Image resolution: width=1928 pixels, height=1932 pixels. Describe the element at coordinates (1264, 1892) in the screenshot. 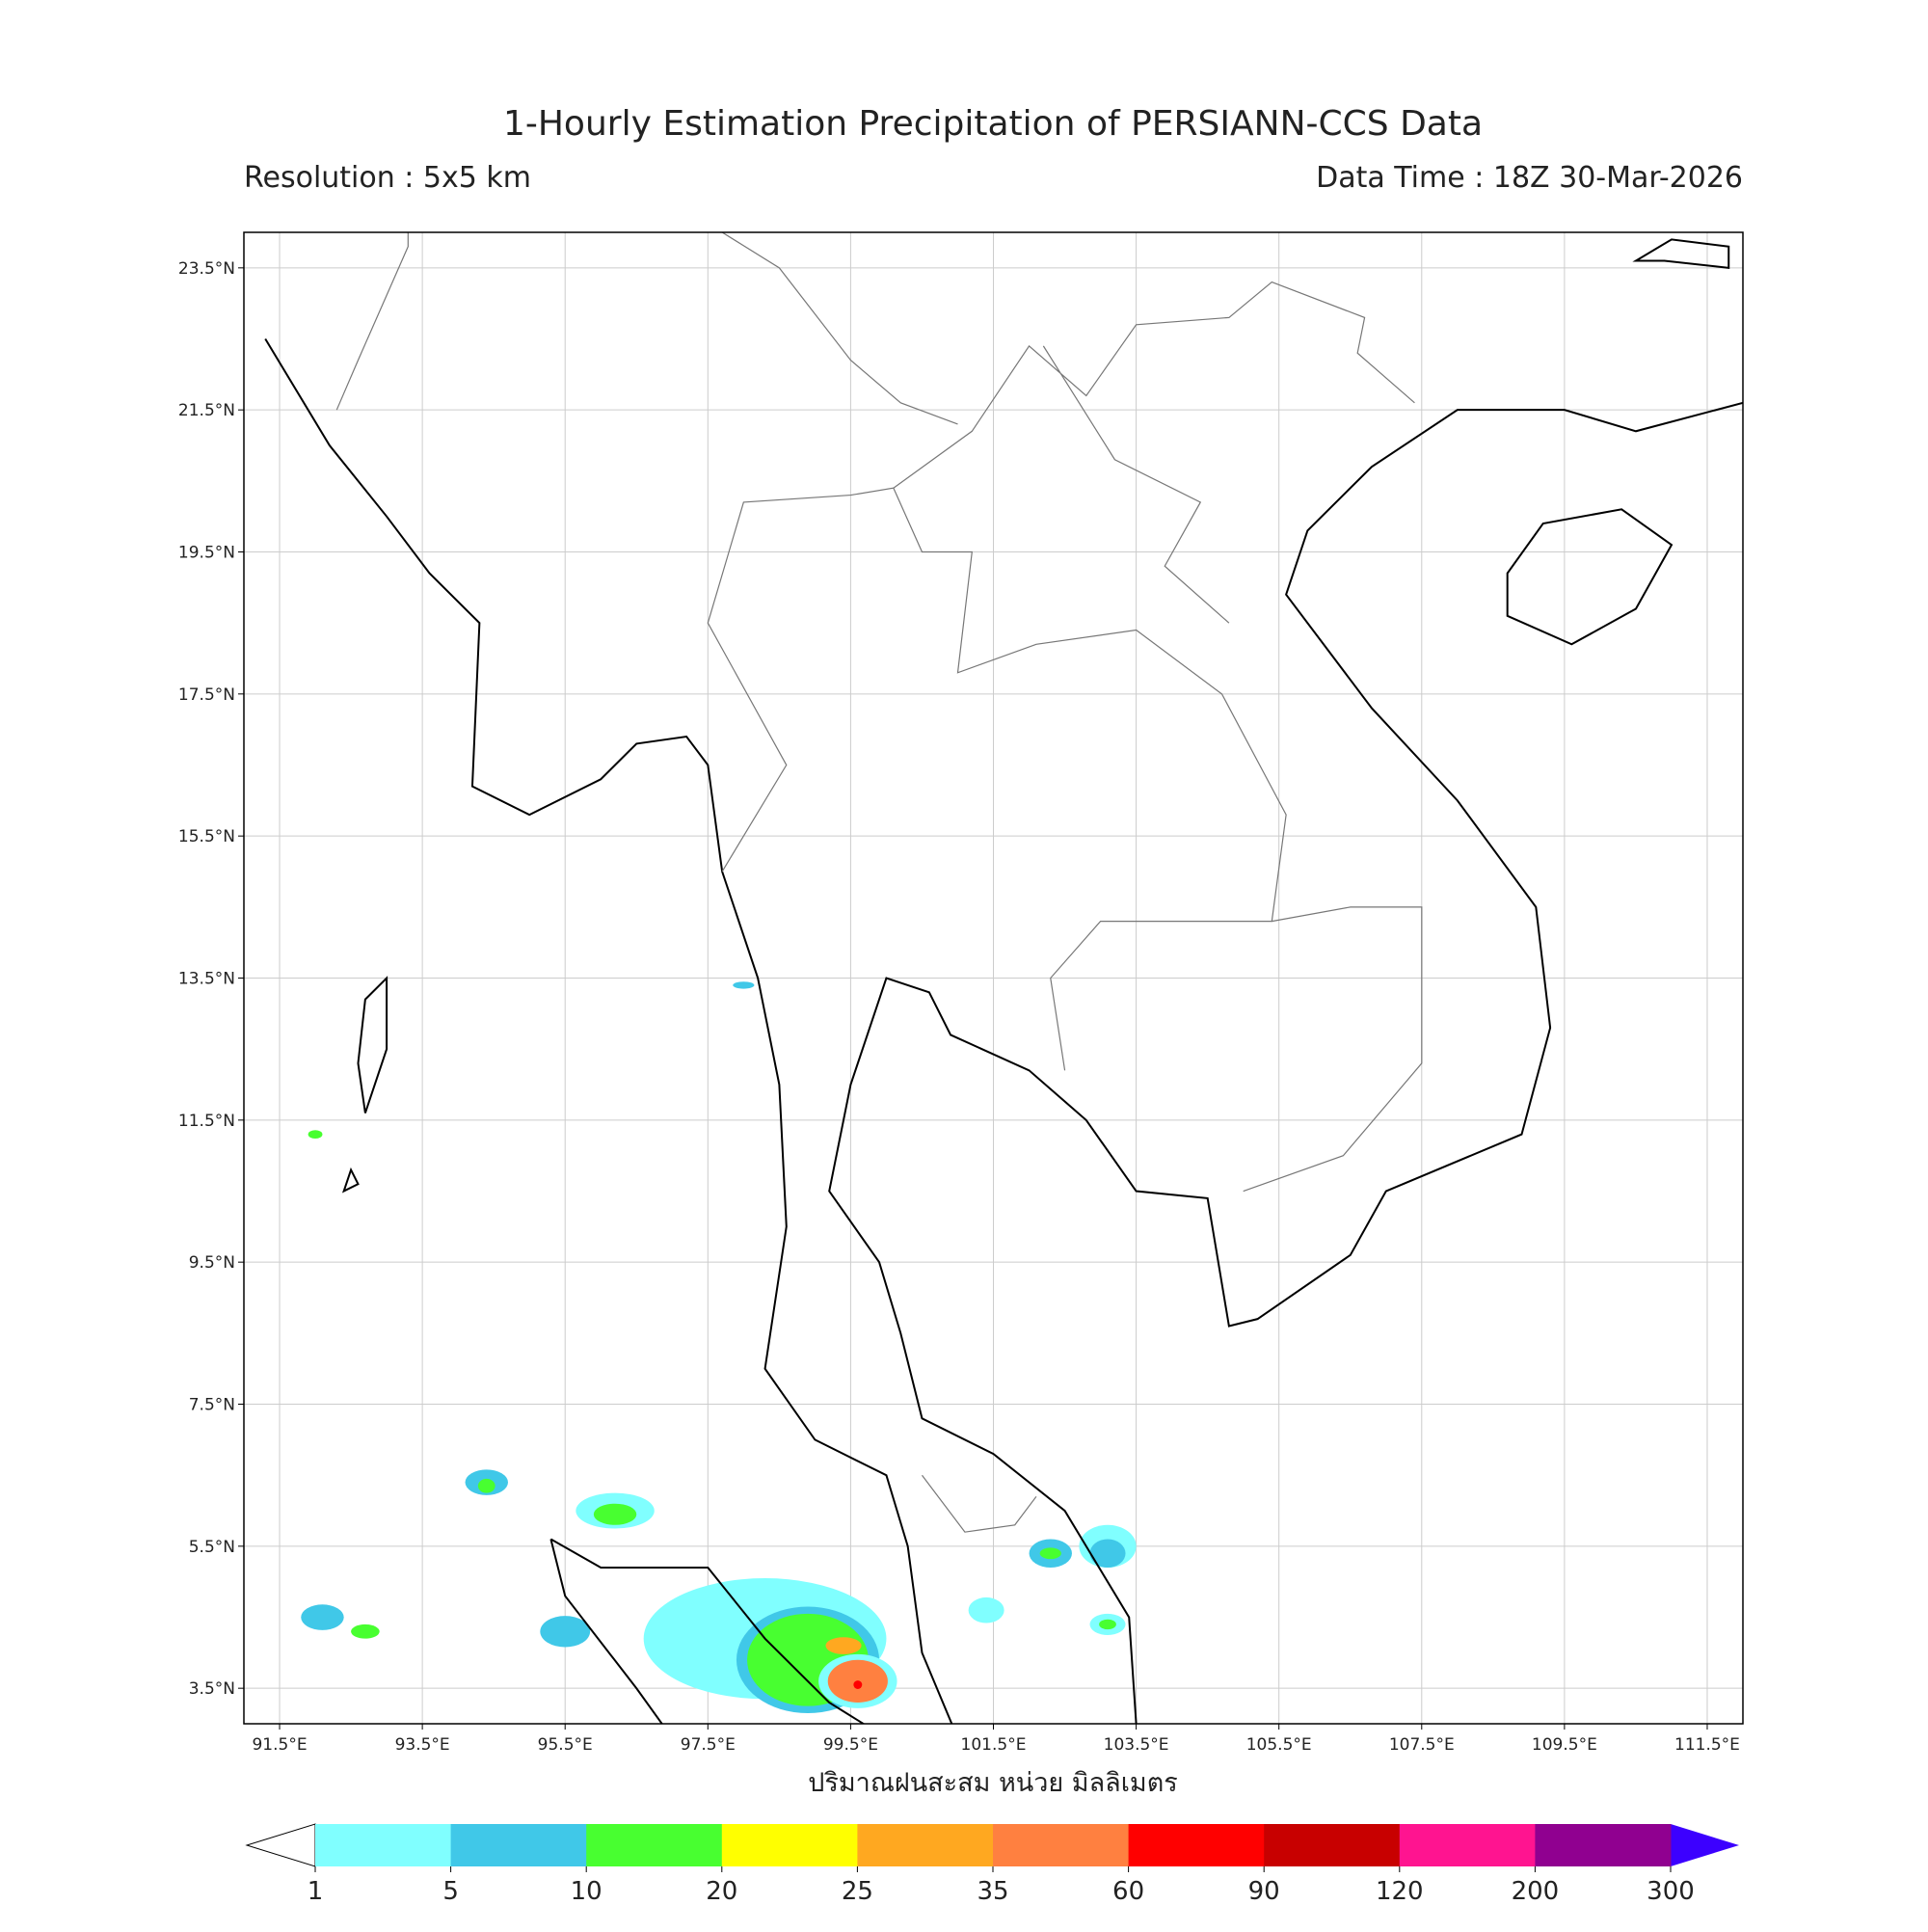

I see `colorbar-tick-label: 90` at that location.